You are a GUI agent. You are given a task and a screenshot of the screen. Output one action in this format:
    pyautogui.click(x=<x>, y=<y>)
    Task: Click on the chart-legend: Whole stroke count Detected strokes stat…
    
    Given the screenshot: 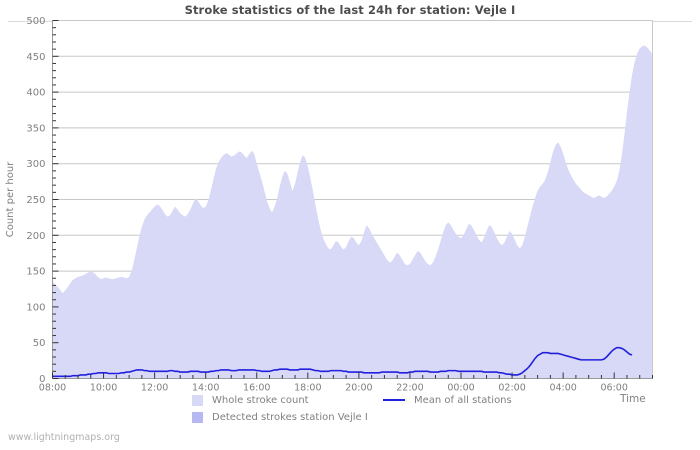 What is the action you would take?
    pyautogui.click(x=350, y=409)
    